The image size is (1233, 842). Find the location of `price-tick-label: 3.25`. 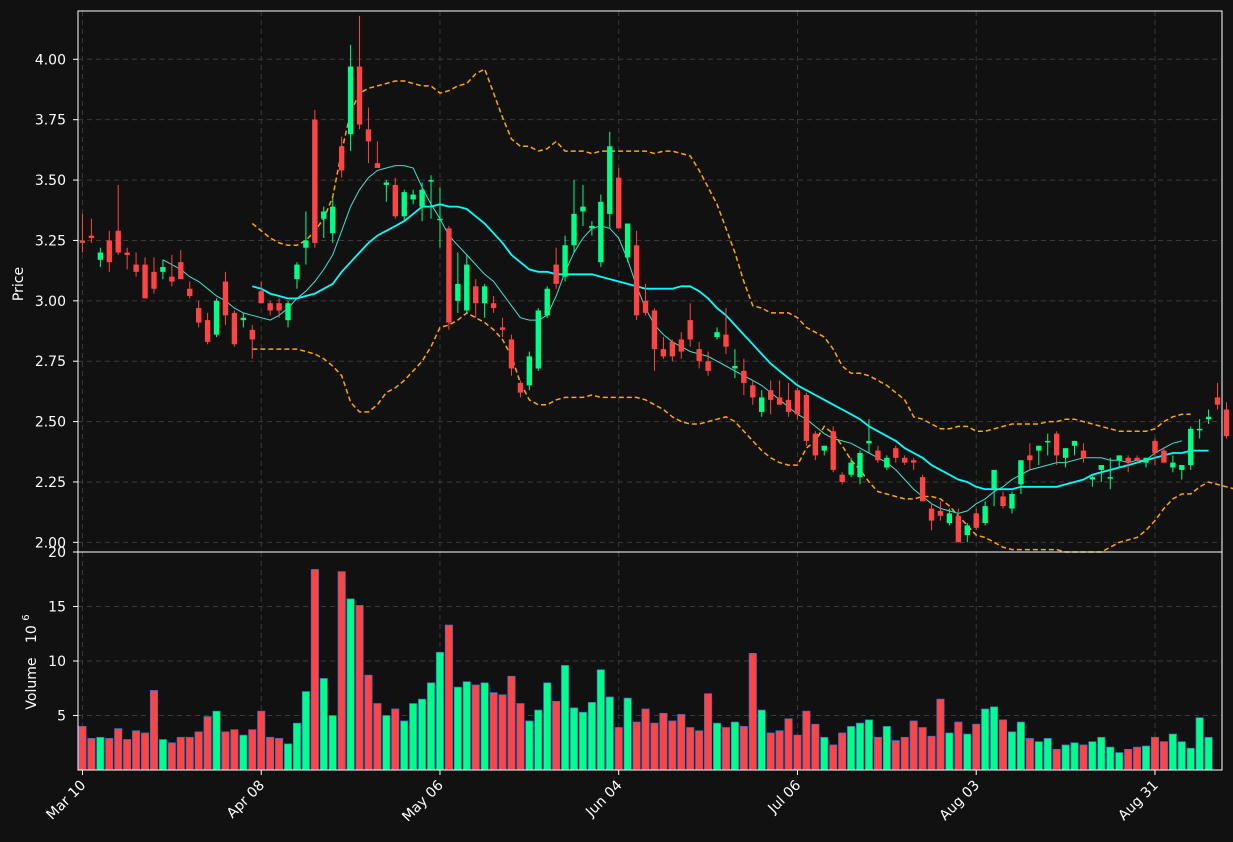

price-tick-label: 3.25 is located at coordinates (50, 241).